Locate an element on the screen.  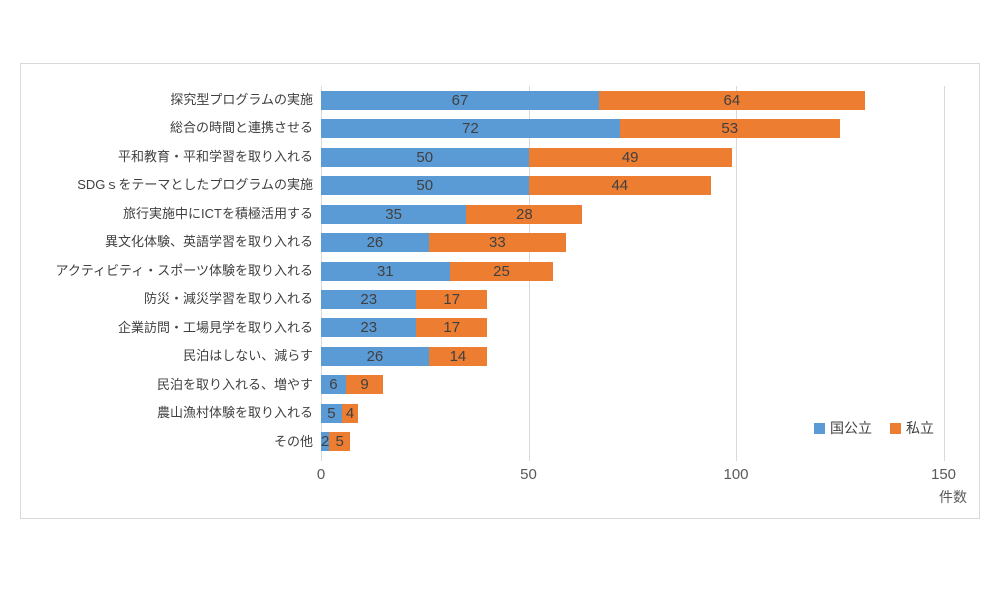
bar-segment: 64 is located at coordinates (732, 100).